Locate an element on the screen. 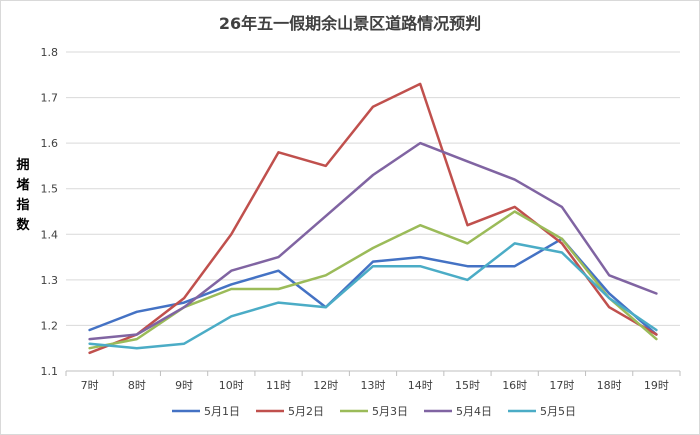 Image resolution: width=700 pixels, height=435 pixels. y-tick-label: 1.6 is located at coordinates (50, 143).